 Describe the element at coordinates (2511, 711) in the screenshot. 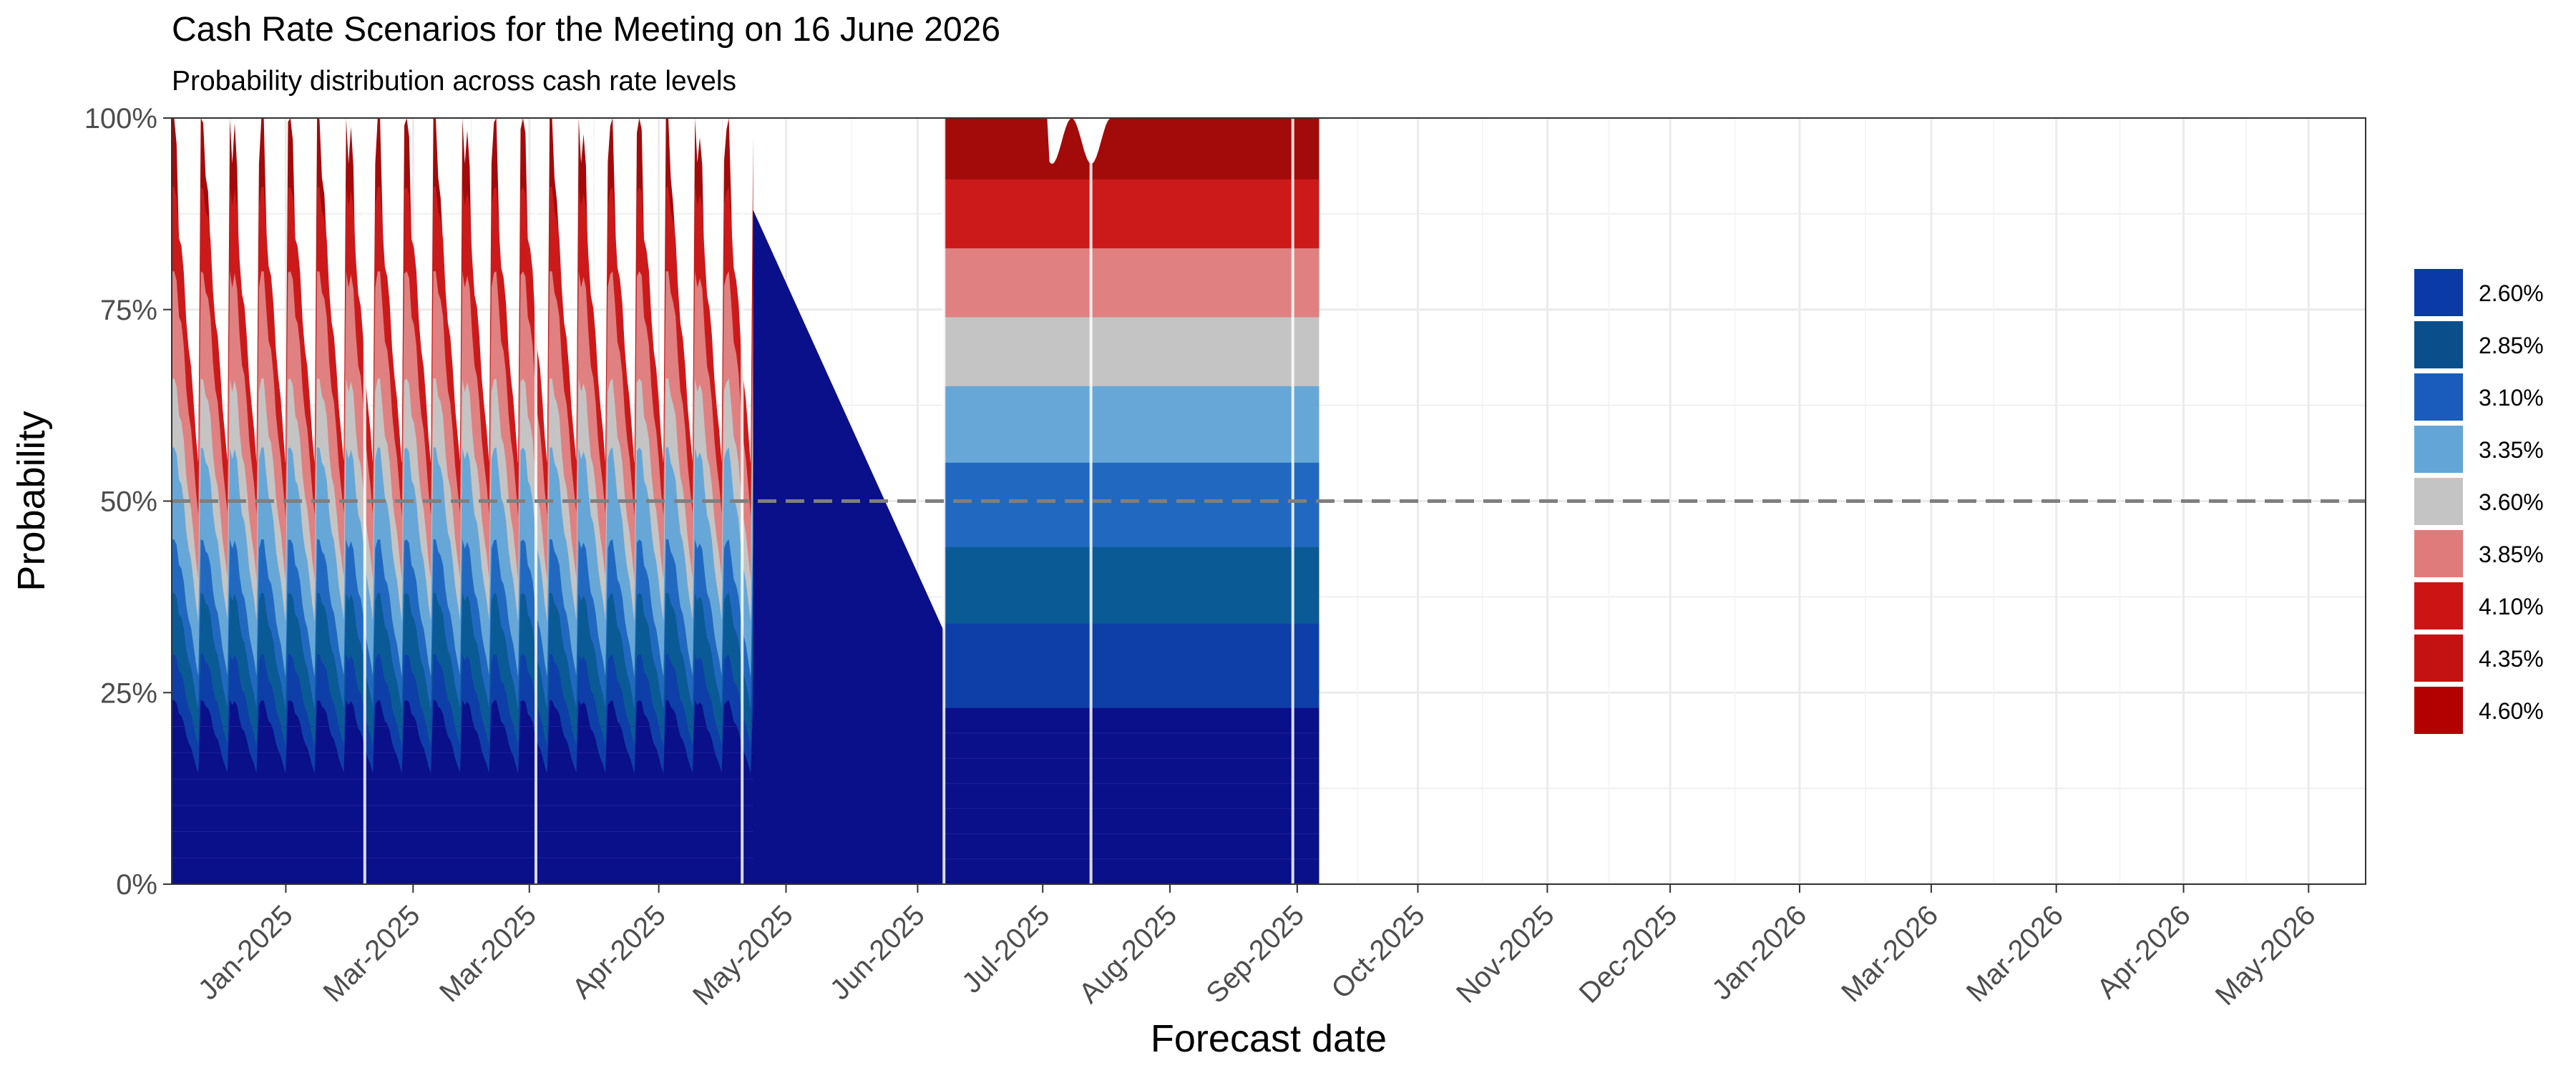

I see `legend-label: 4.60%` at that location.